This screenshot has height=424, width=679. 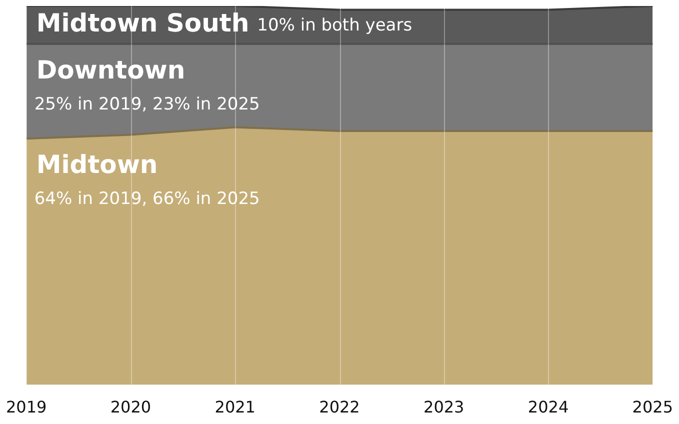 What do you see at coordinates (26, 407) in the screenshot?
I see `x-tick-label: 2019` at bounding box center [26, 407].